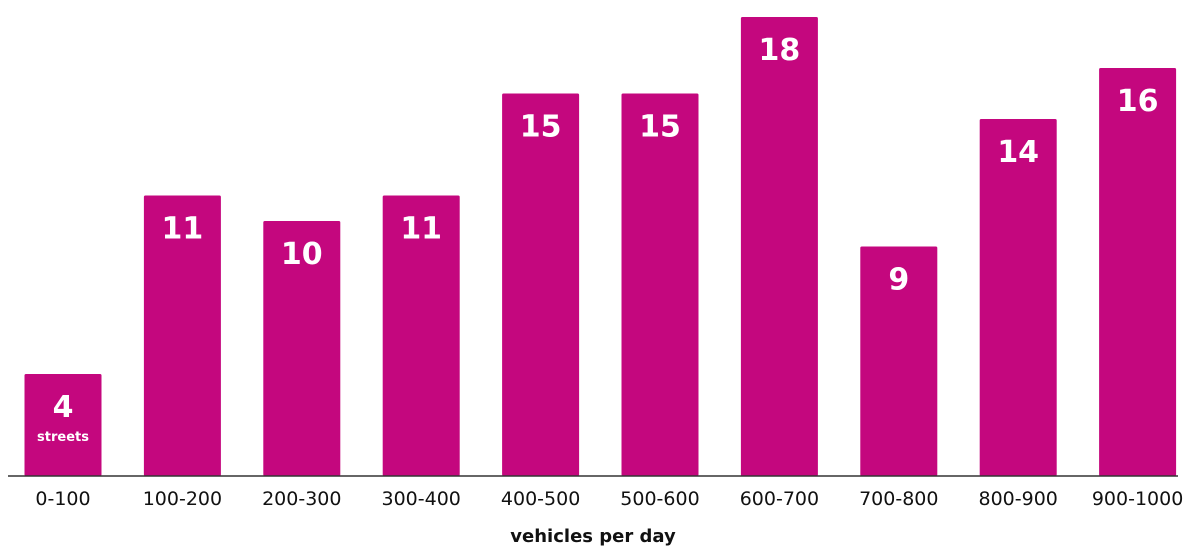 This screenshot has height=548, width=1186. What do you see at coordinates (780, 50) in the screenshot?
I see `value-label-600-700: 18` at bounding box center [780, 50].